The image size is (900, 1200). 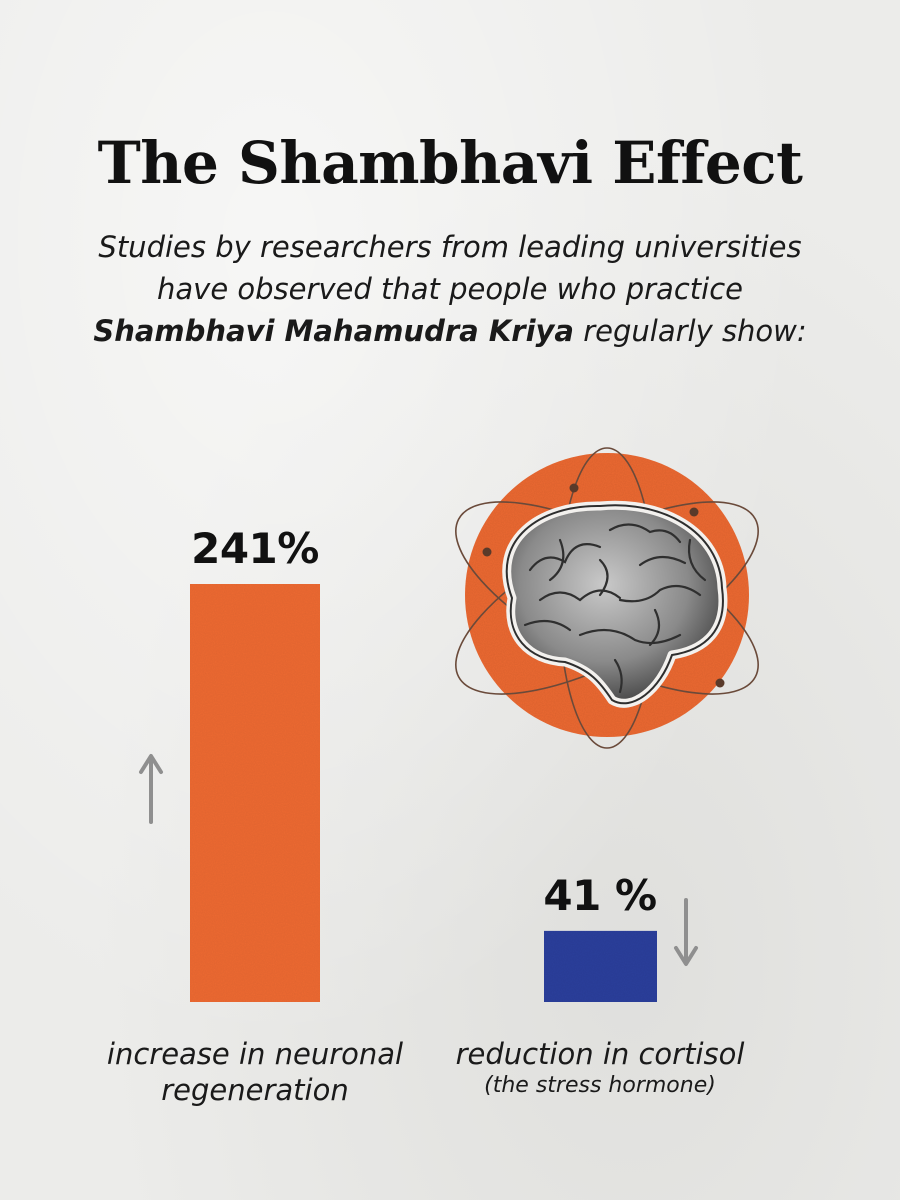 I want to click on category-label-note: (the stress hormone), so click(x=600, y=1085).